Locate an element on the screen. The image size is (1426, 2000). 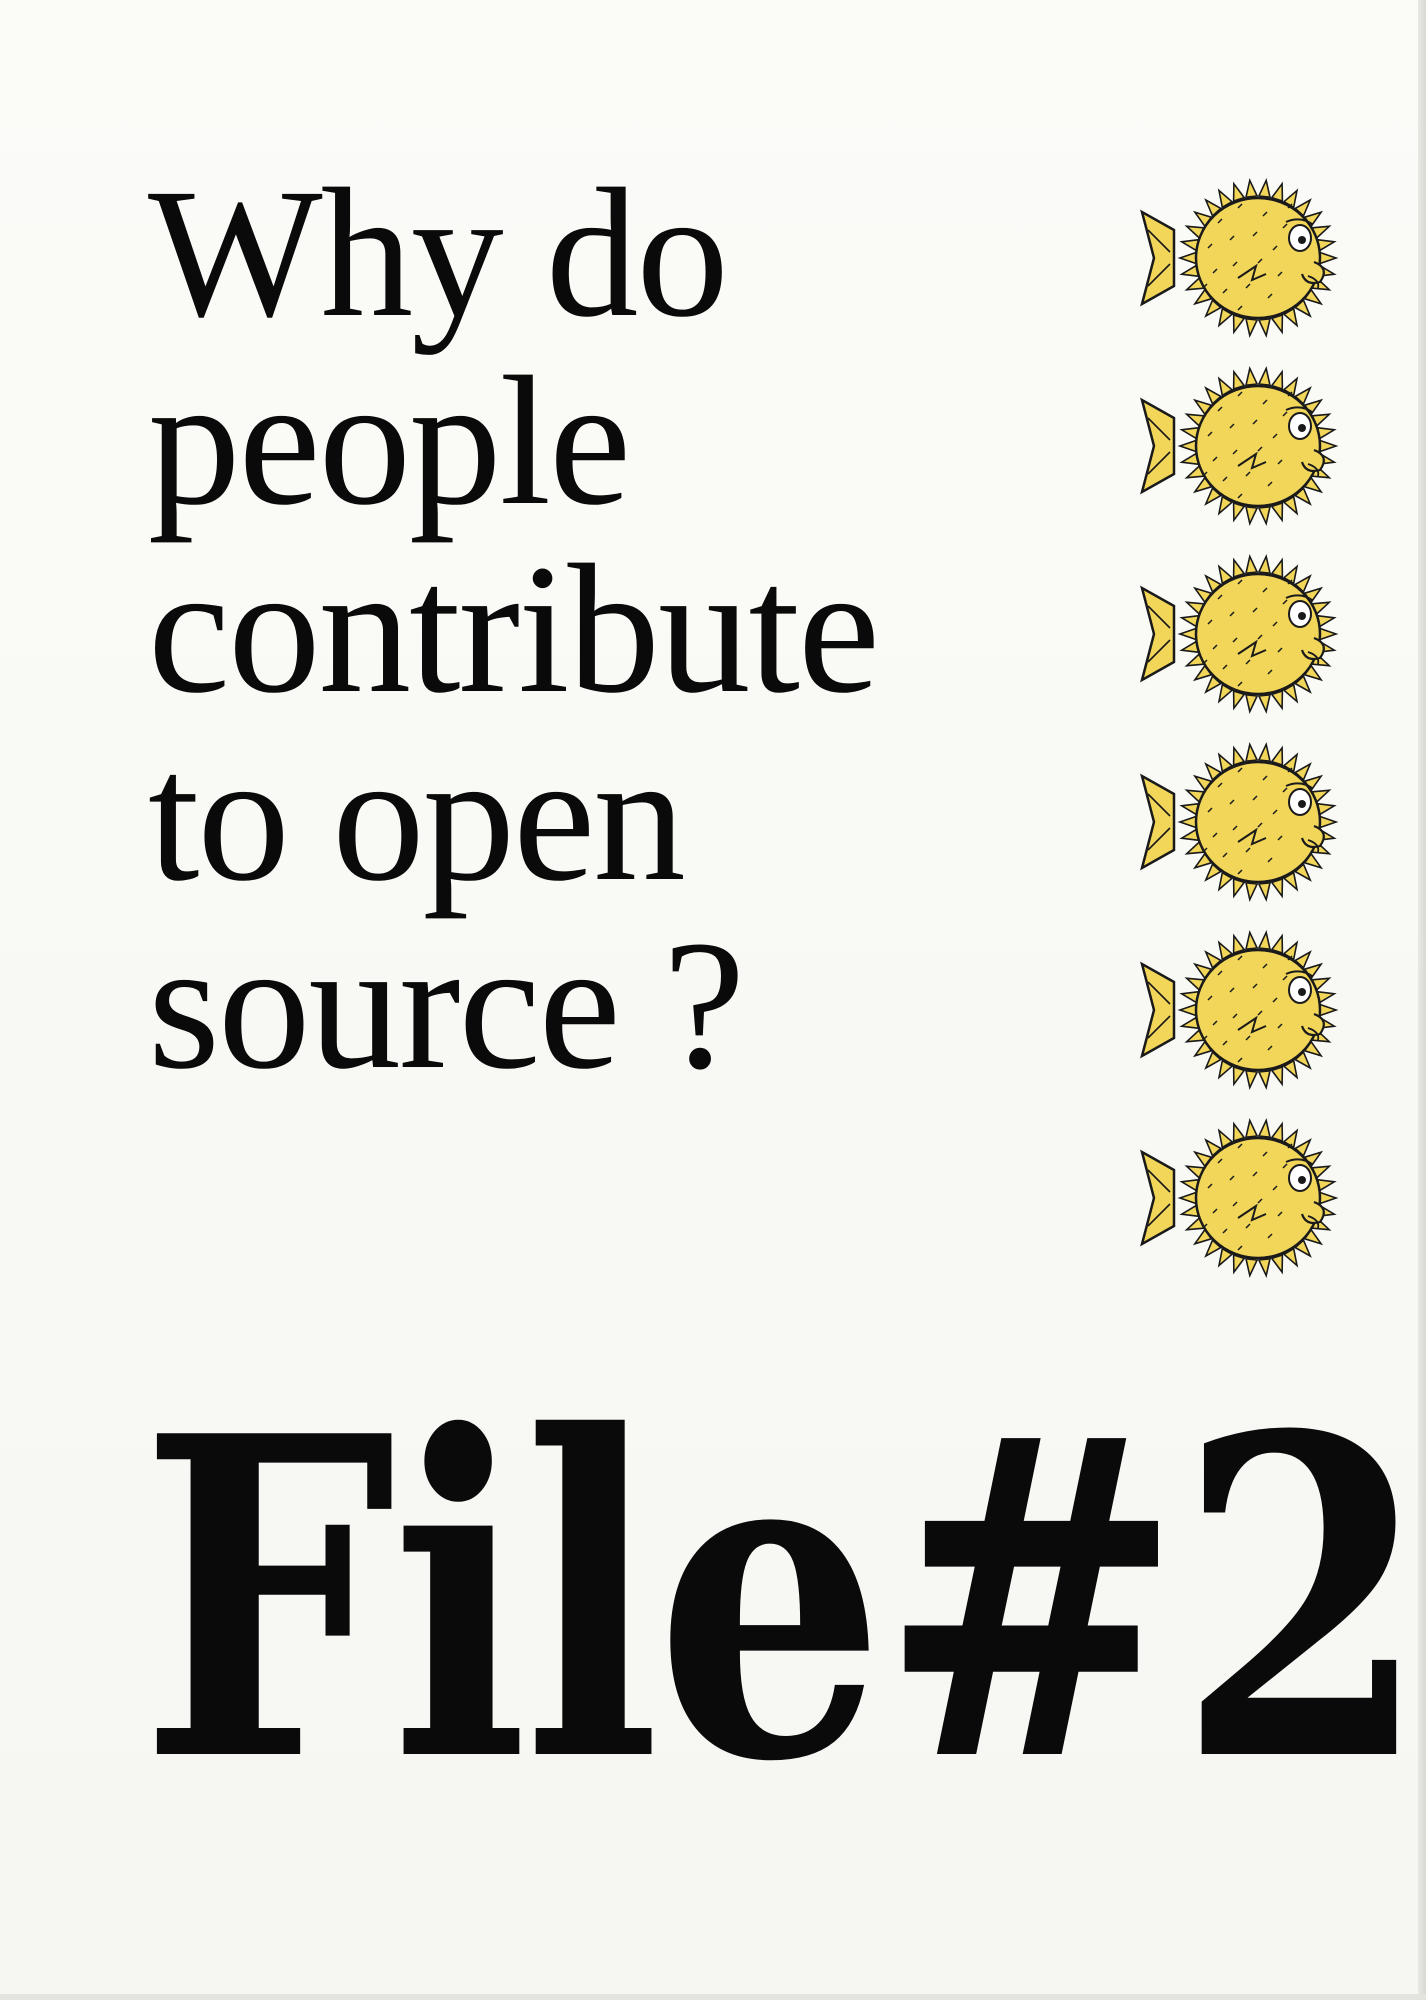
paper-edge-bottom is located at coordinates (713, 1997).